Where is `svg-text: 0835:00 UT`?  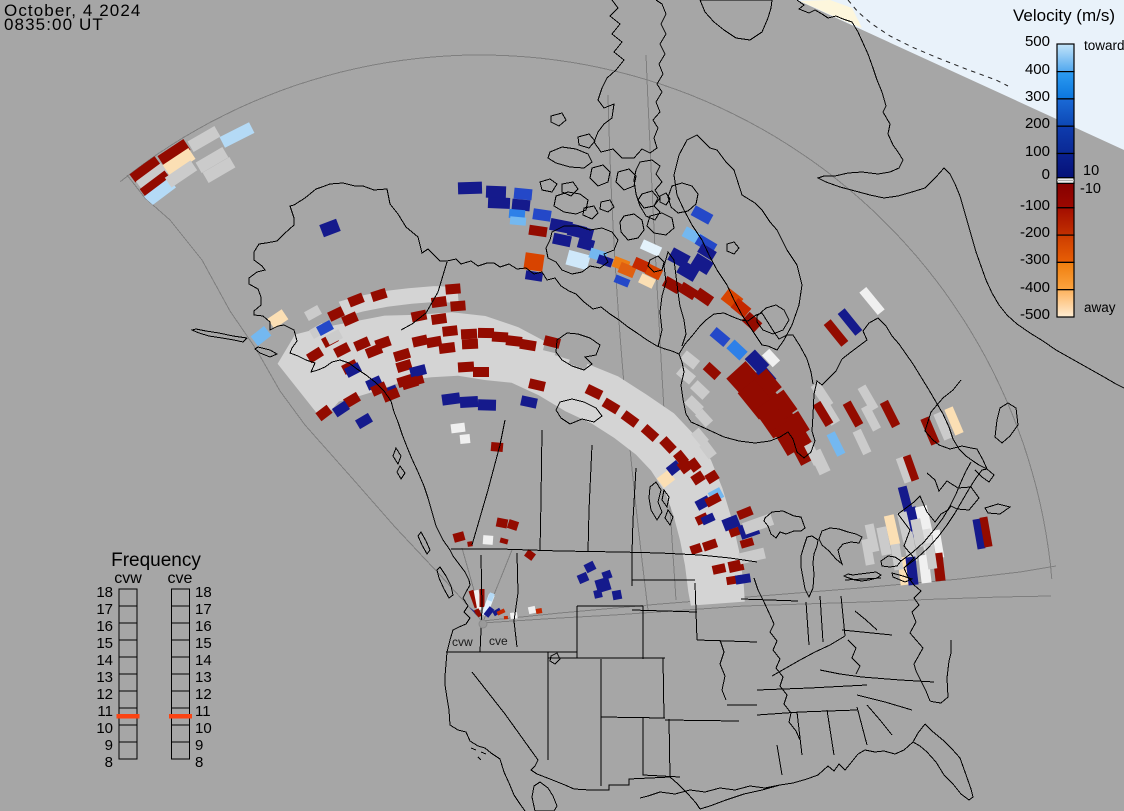
svg-text: 0835:00 UT is located at coordinates (54, 24).